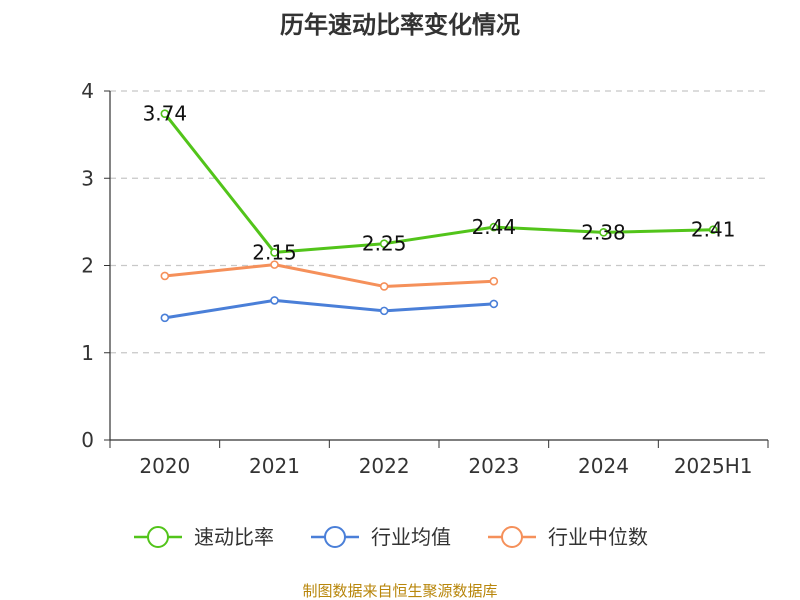  What do you see at coordinates (234, 537) in the screenshot?
I see `legend-label: 速动比率` at bounding box center [234, 537].